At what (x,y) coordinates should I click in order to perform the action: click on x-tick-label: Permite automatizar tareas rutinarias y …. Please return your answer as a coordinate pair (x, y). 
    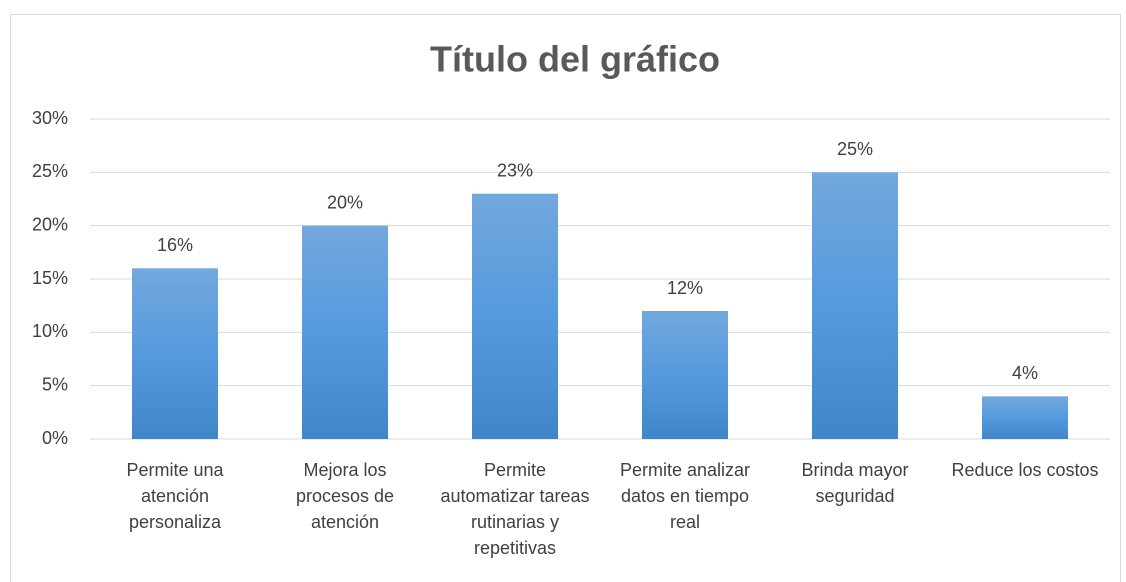
    Looking at the image, I should click on (515, 509).